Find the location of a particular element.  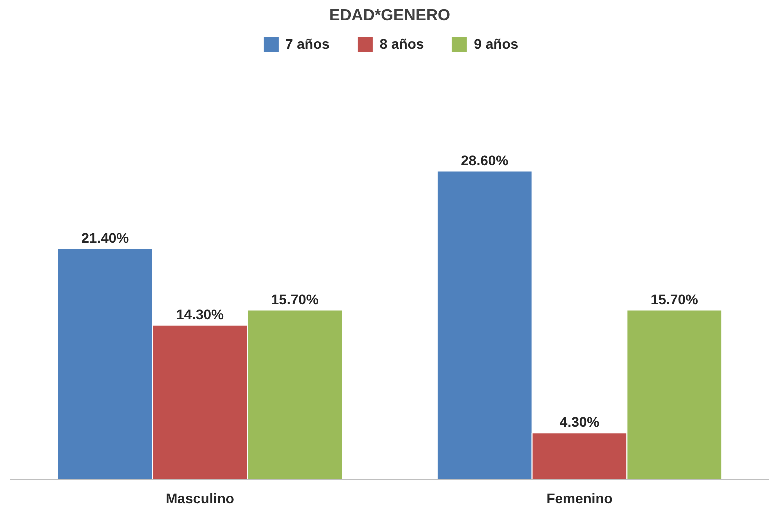

data-label: 14.30% is located at coordinates (200, 314).